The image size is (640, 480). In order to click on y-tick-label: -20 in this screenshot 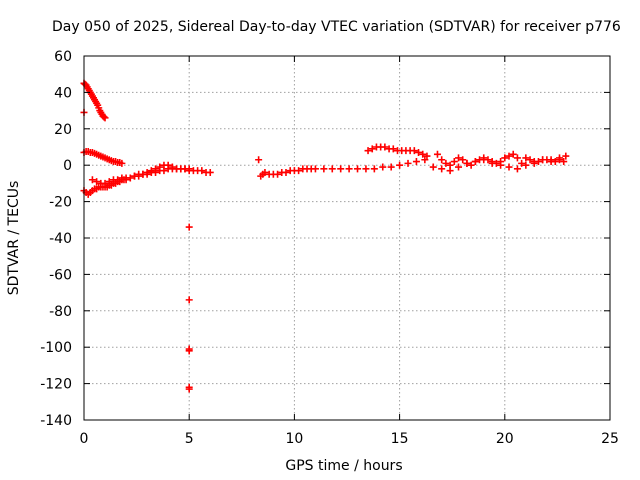, I will do `click(60, 203)`.